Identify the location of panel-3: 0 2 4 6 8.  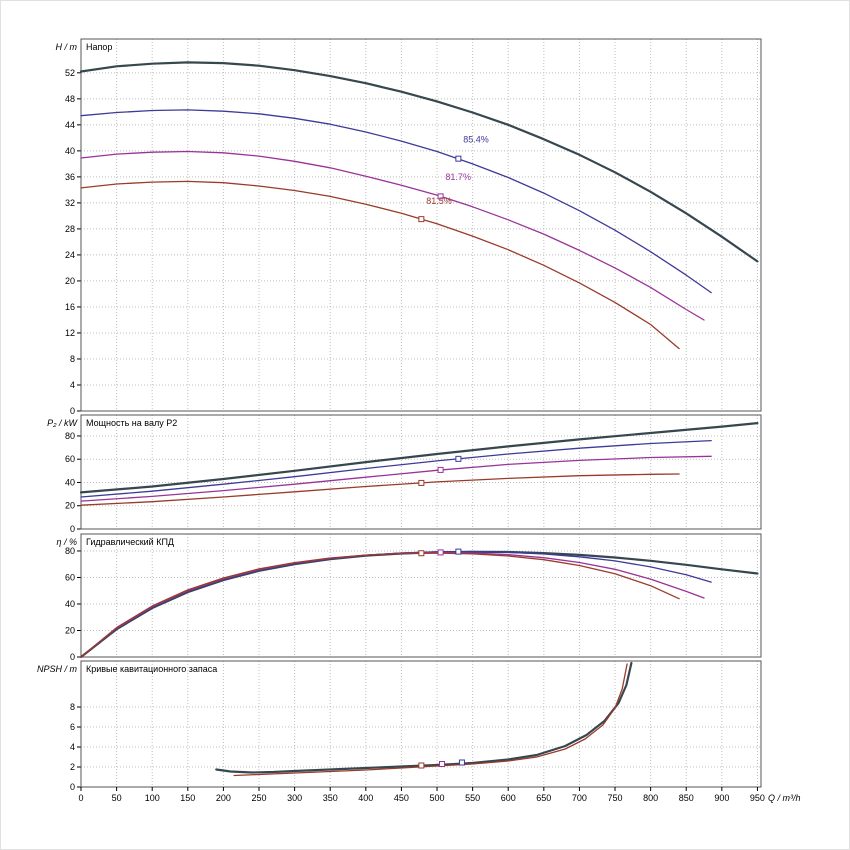
(416, 726).